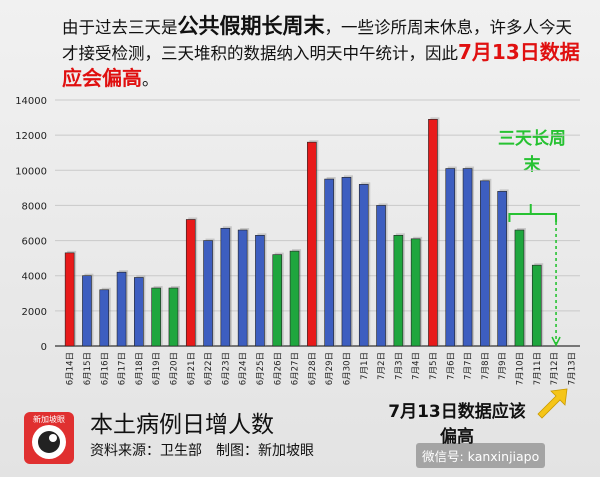 The height and width of the screenshot is (477, 600). Describe the element at coordinates (120, 27) in the screenshot. I see `note-part1: 由于过去三天是` at that location.